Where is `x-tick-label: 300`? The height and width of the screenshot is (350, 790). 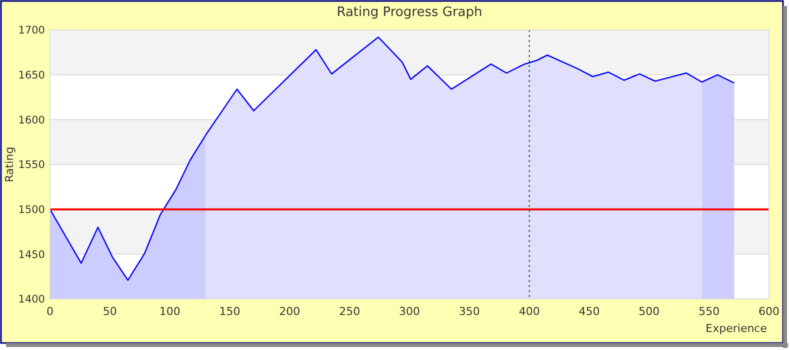
x-tick-label: 300 is located at coordinates (409, 311).